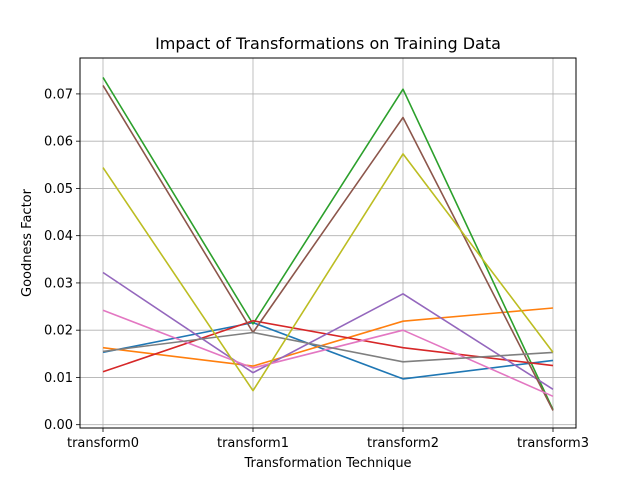 Image resolution: width=640 pixels, height=480 pixels. I want to click on y-tick-label: 0.07, so click(58, 94).